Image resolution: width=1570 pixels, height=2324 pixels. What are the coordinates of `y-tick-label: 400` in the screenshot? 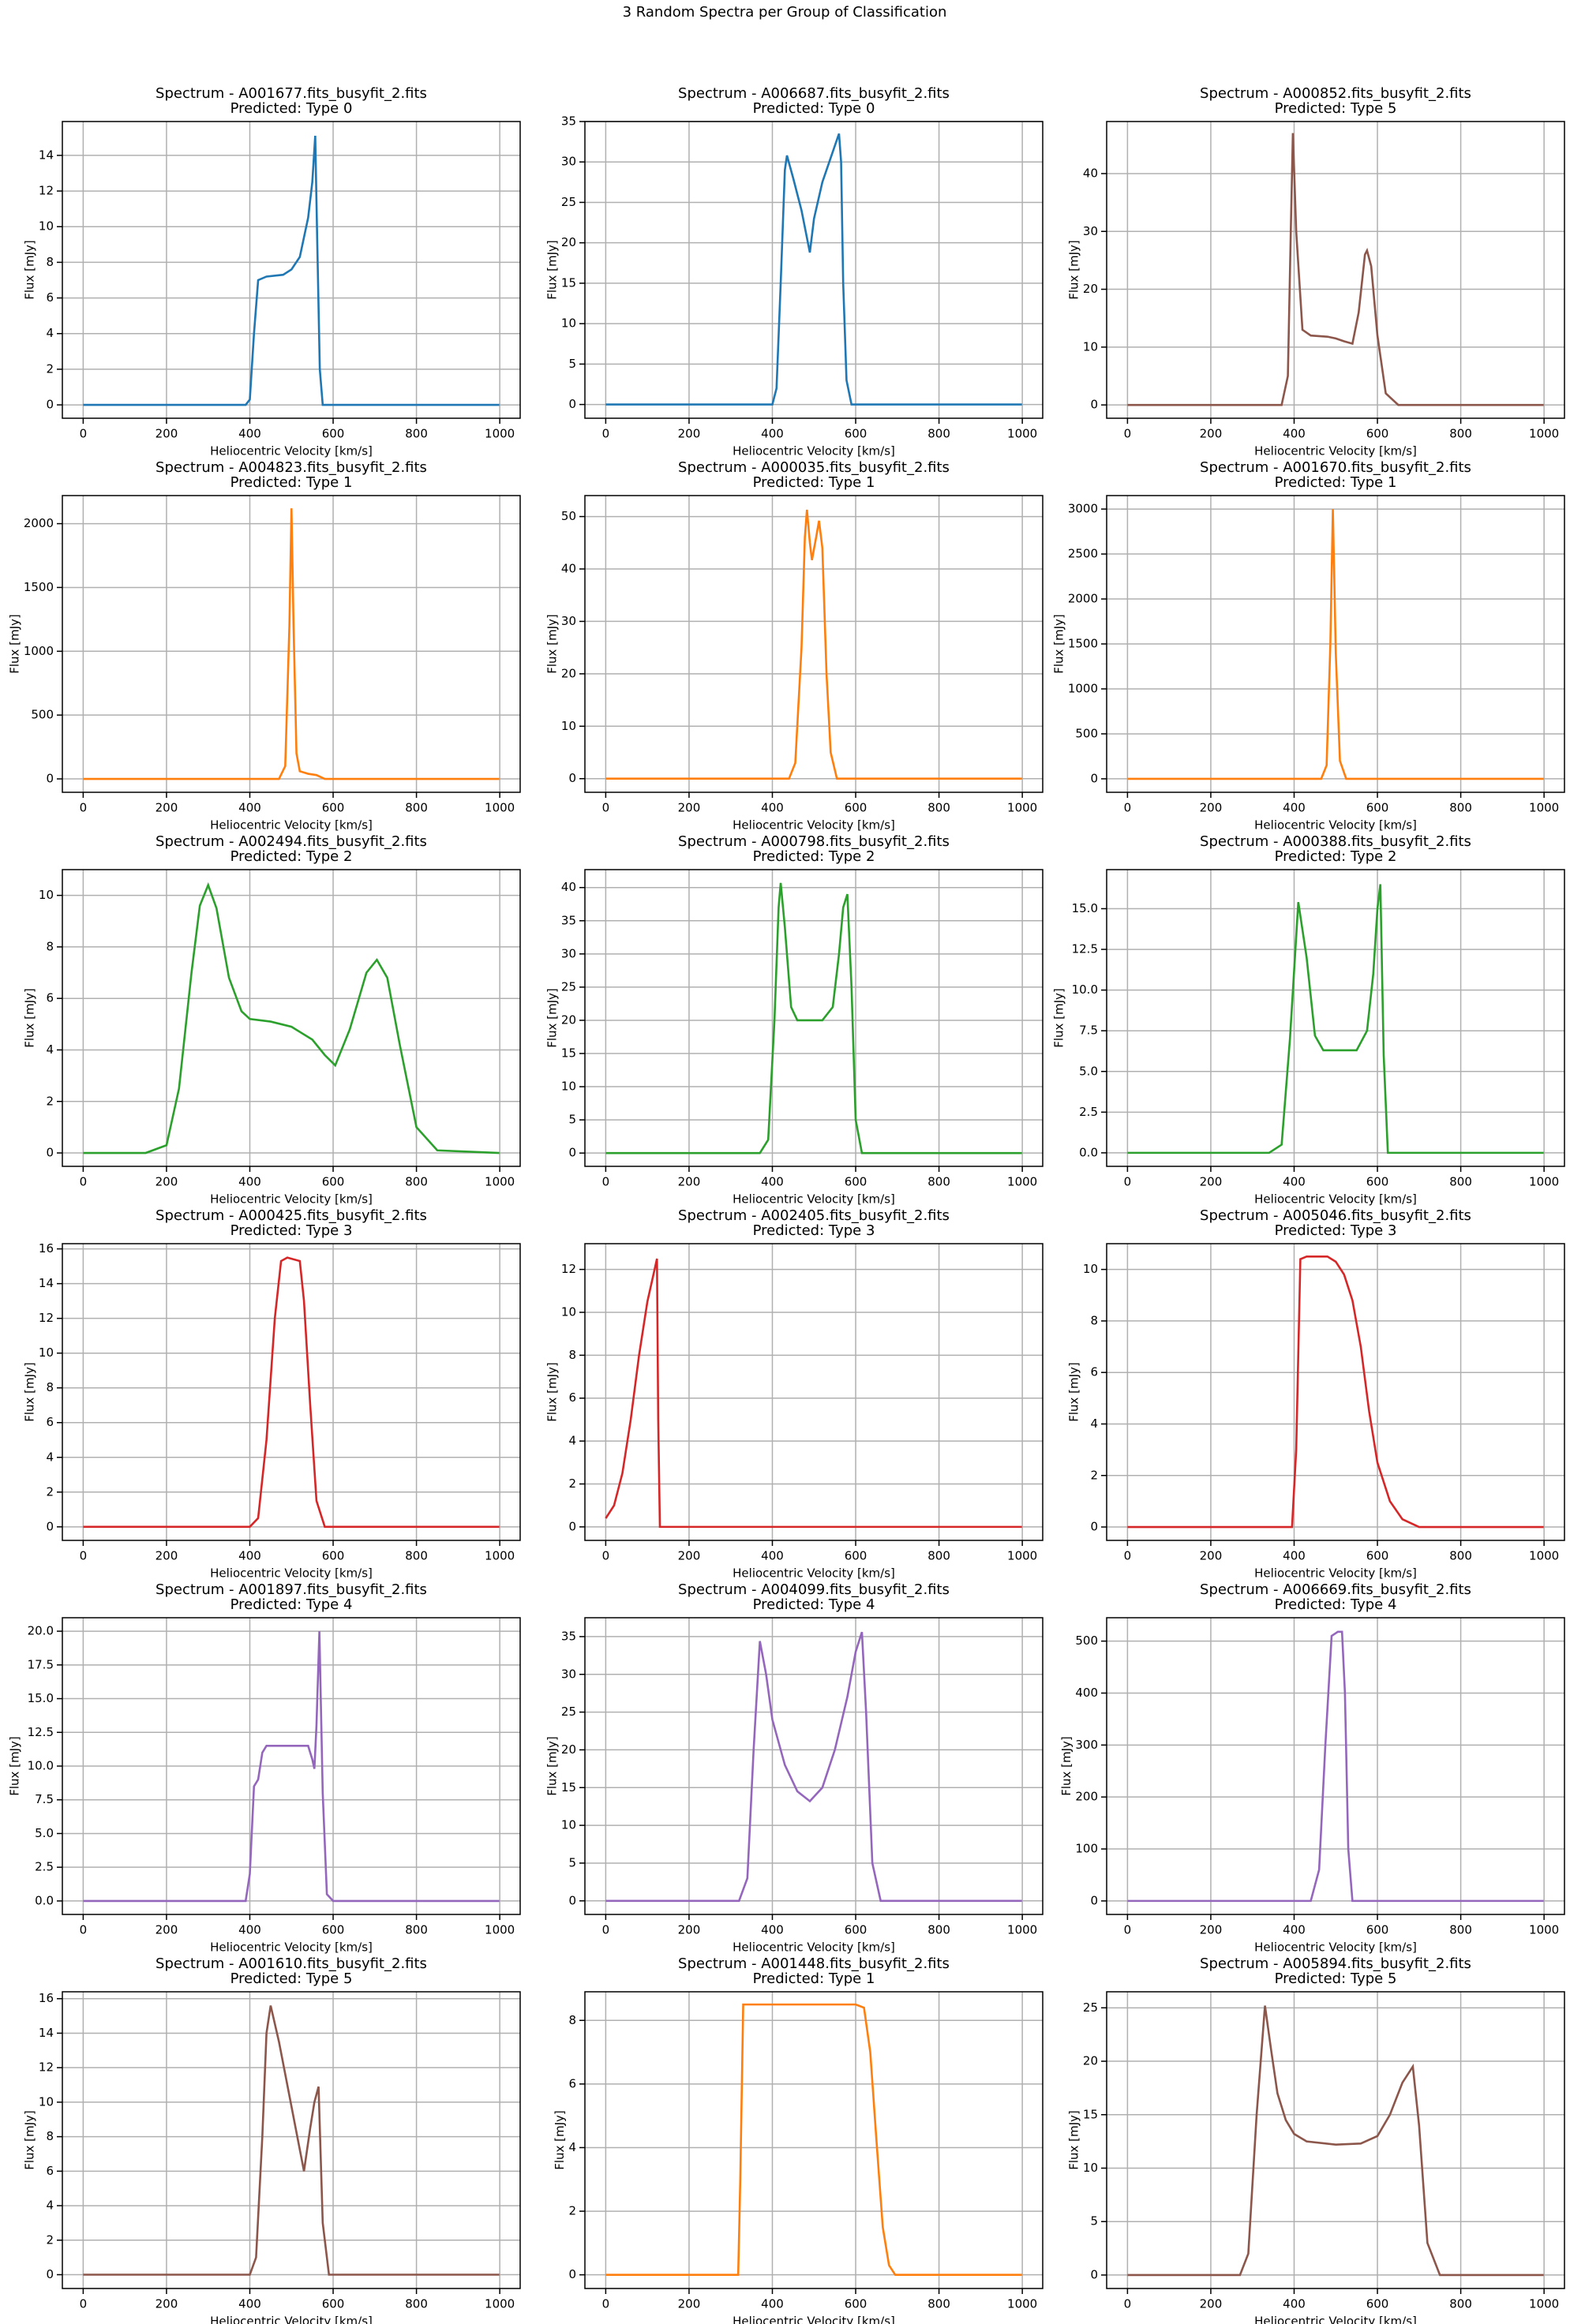 It's located at (1086, 1693).